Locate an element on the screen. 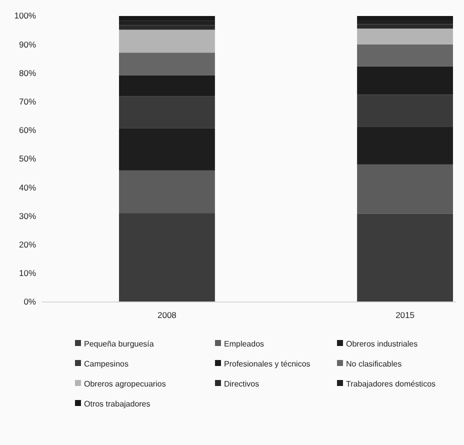  y-tick-label: 90% is located at coordinates (27, 44).